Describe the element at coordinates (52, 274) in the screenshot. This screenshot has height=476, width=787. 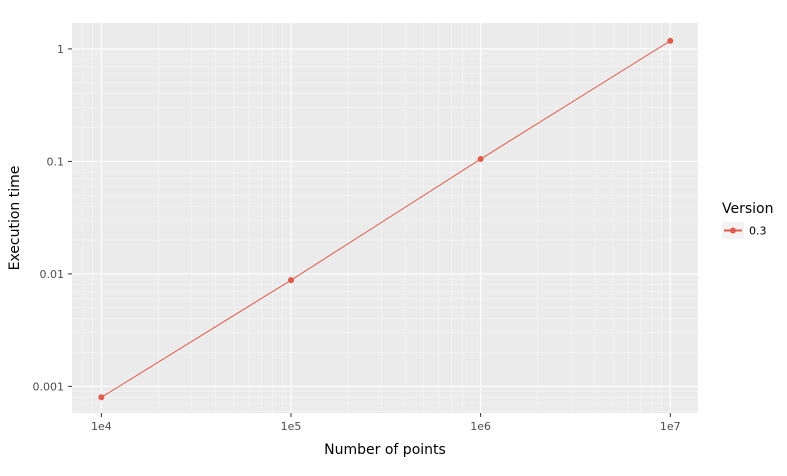
I see `y-tick-label: 0.01` at that location.